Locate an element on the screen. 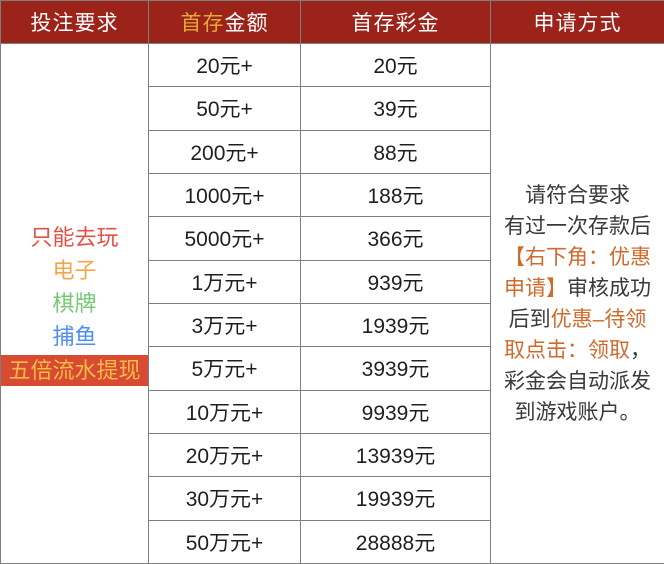 This screenshot has height=564, width=664. bonus-amount-cell: 9939元 is located at coordinates (395, 411).